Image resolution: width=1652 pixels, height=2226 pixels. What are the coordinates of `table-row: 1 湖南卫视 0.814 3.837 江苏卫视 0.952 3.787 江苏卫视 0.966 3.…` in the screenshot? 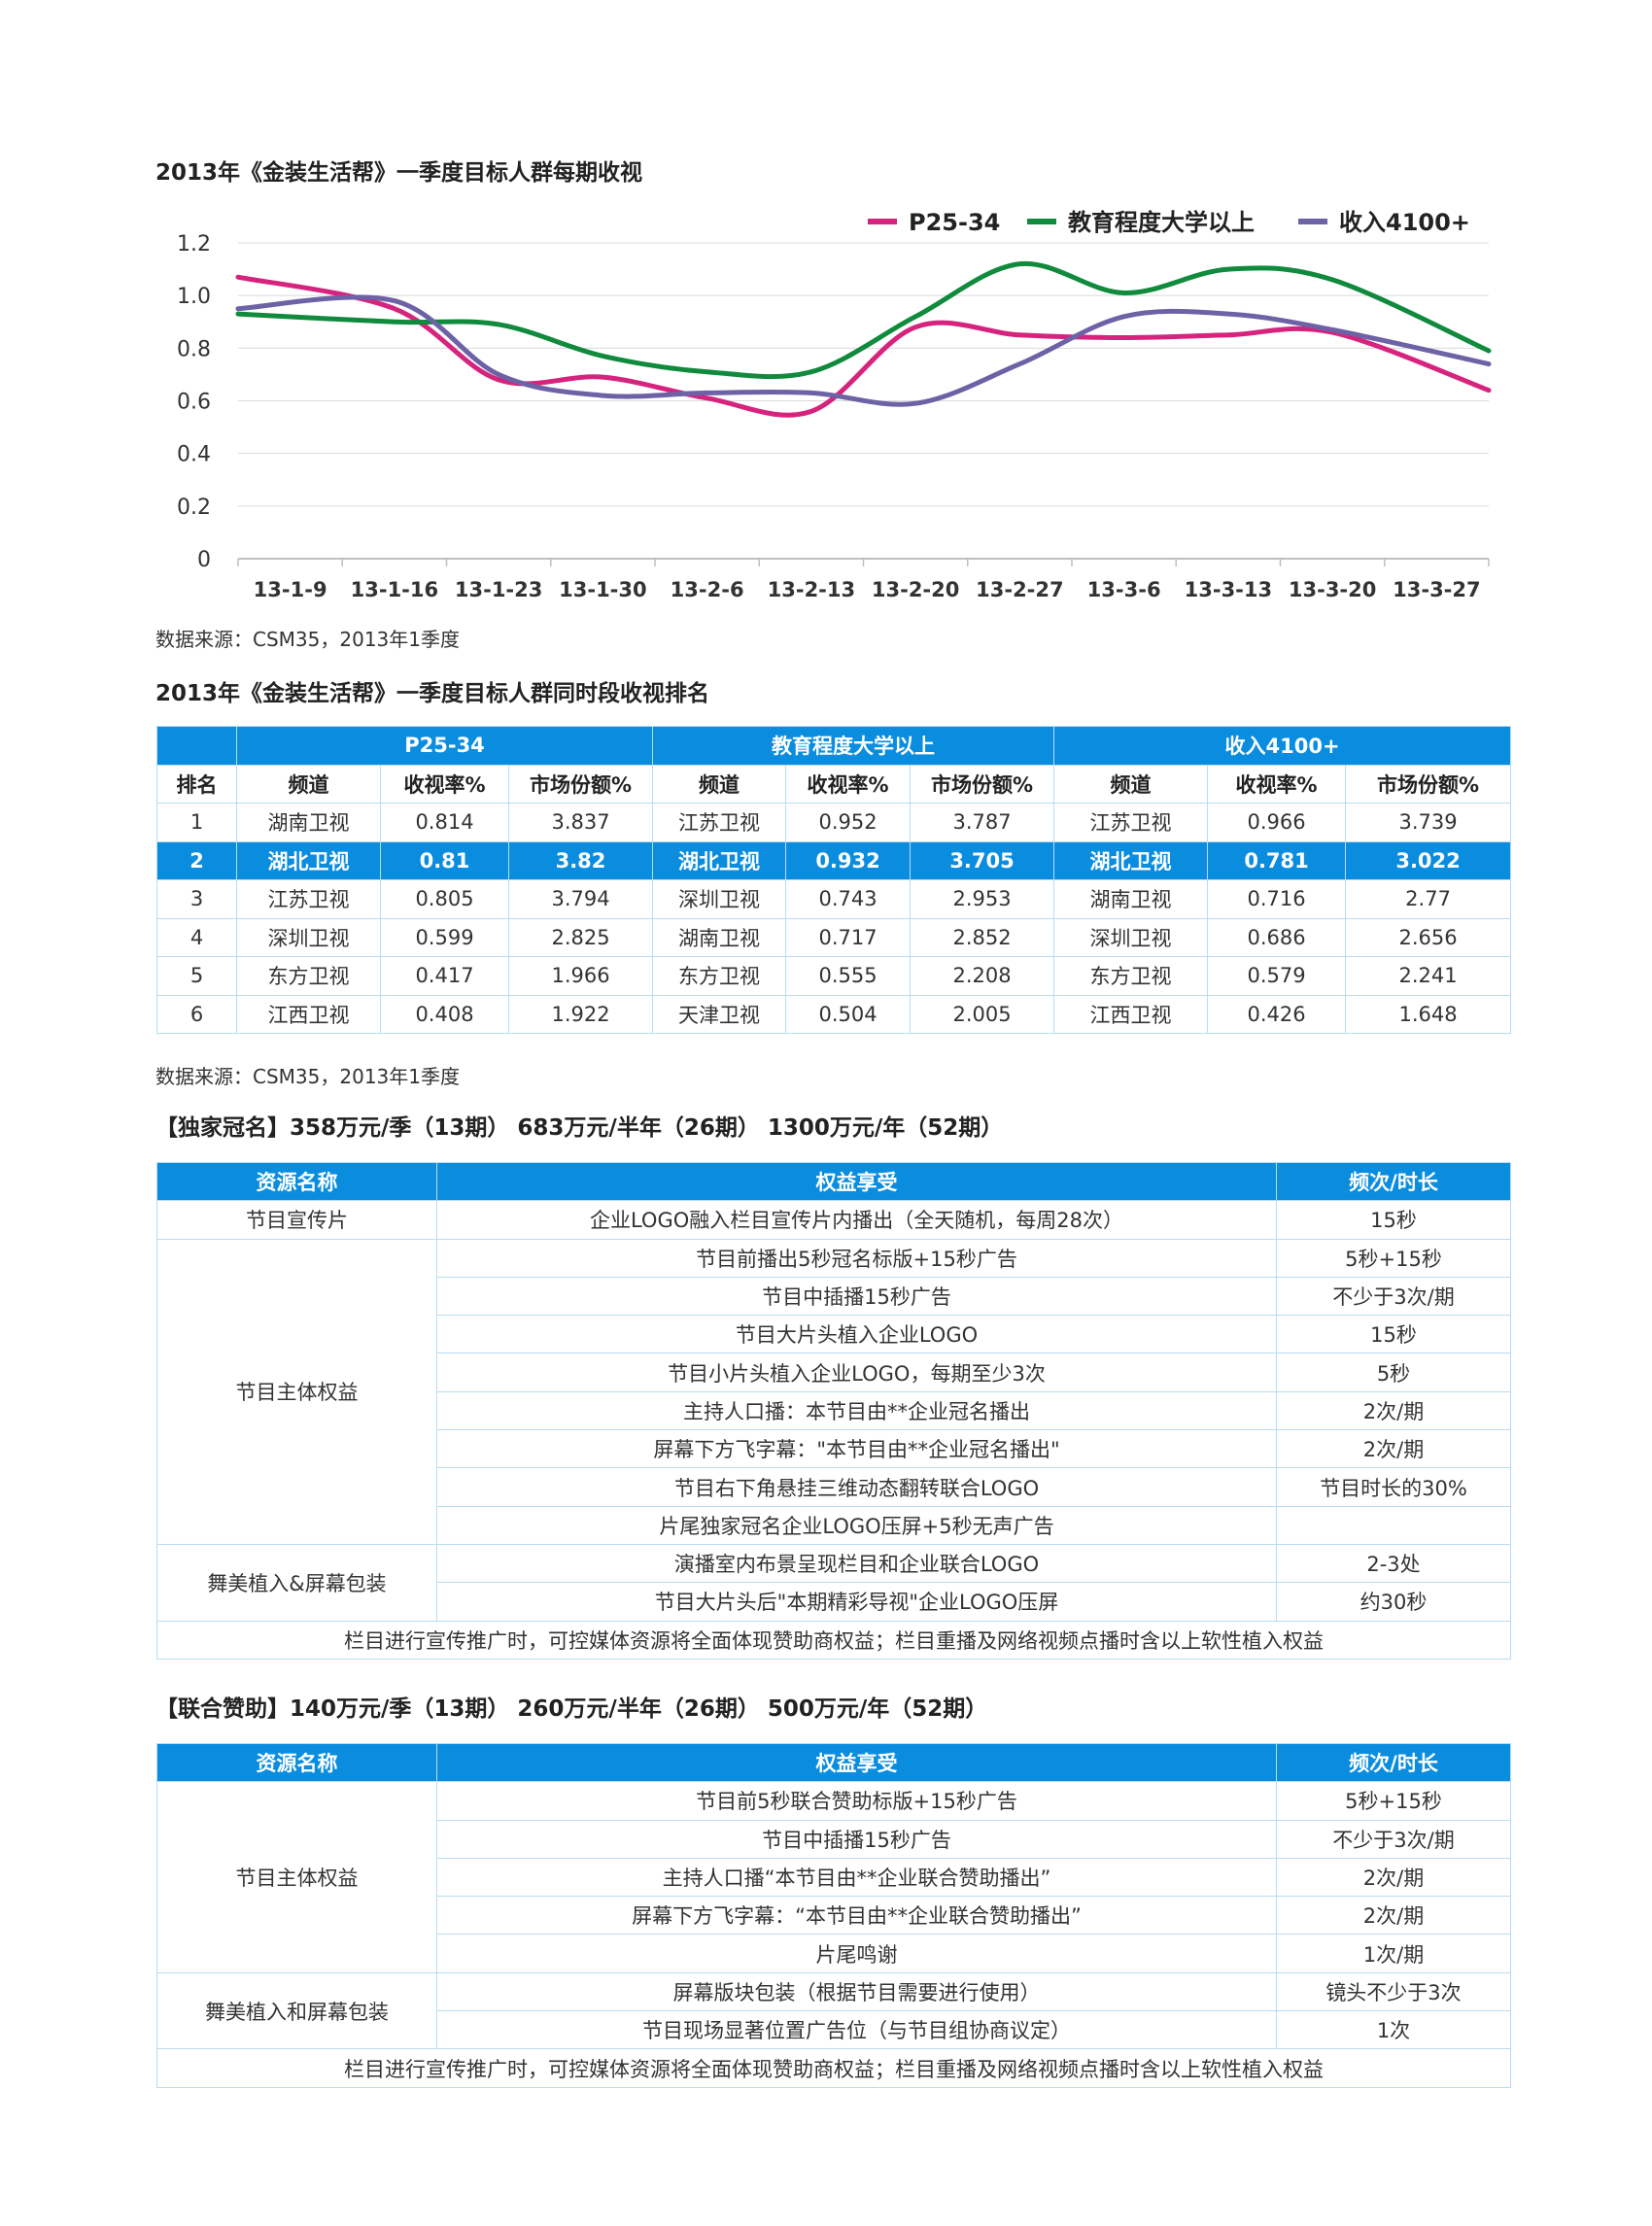 It's located at (834, 822).